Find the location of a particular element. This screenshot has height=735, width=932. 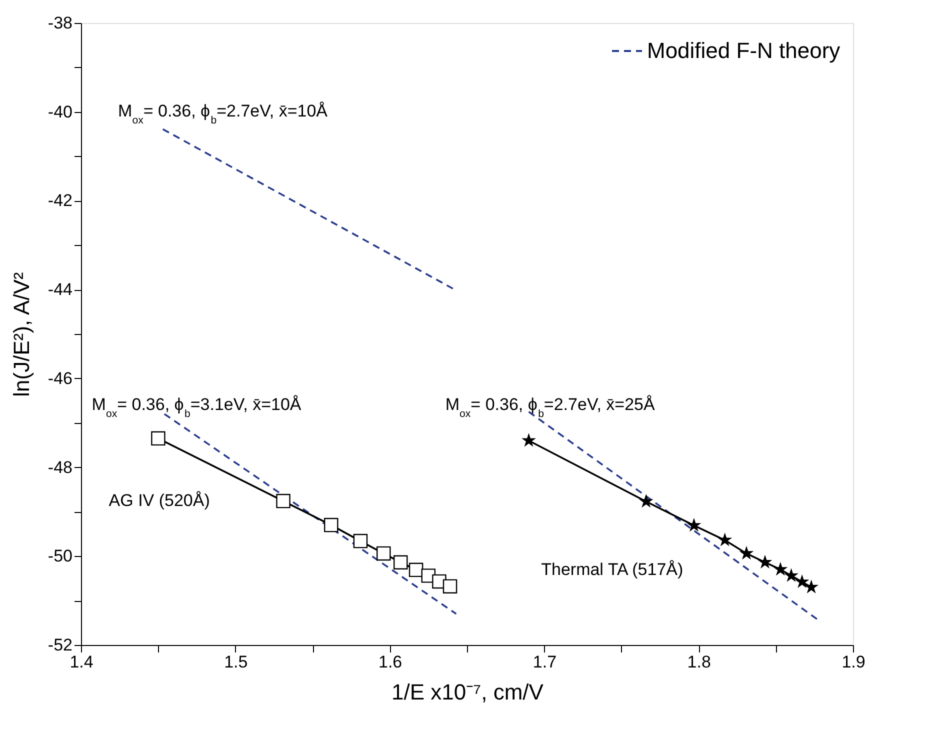

annotation: AG IV (520Å) is located at coordinates (159, 500).